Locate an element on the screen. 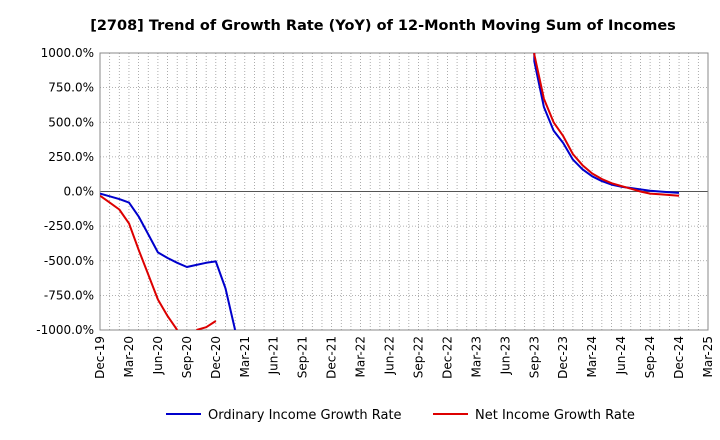 The width and height of the screenshot is (720, 440). x-tick-label: Dec-20 is located at coordinates (216, 357).